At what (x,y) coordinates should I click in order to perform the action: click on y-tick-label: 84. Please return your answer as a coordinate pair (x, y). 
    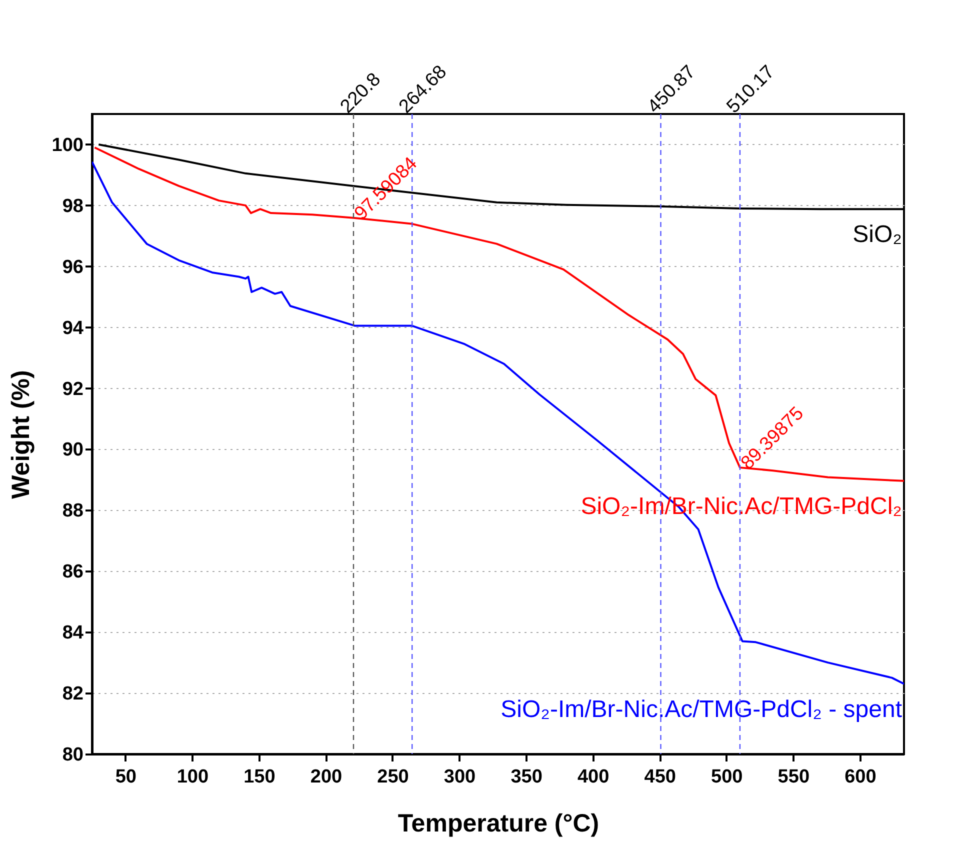
    Looking at the image, I should click on (73, 633).